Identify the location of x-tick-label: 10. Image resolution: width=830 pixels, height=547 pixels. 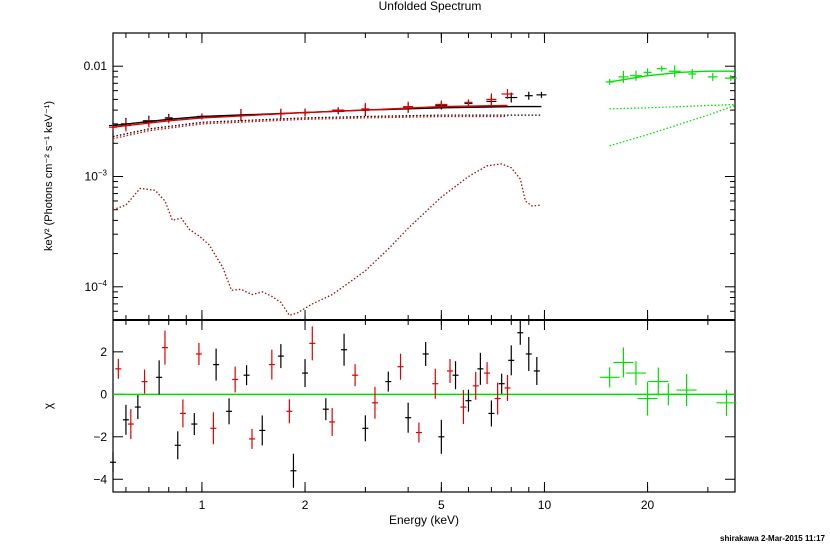
(545, 505).